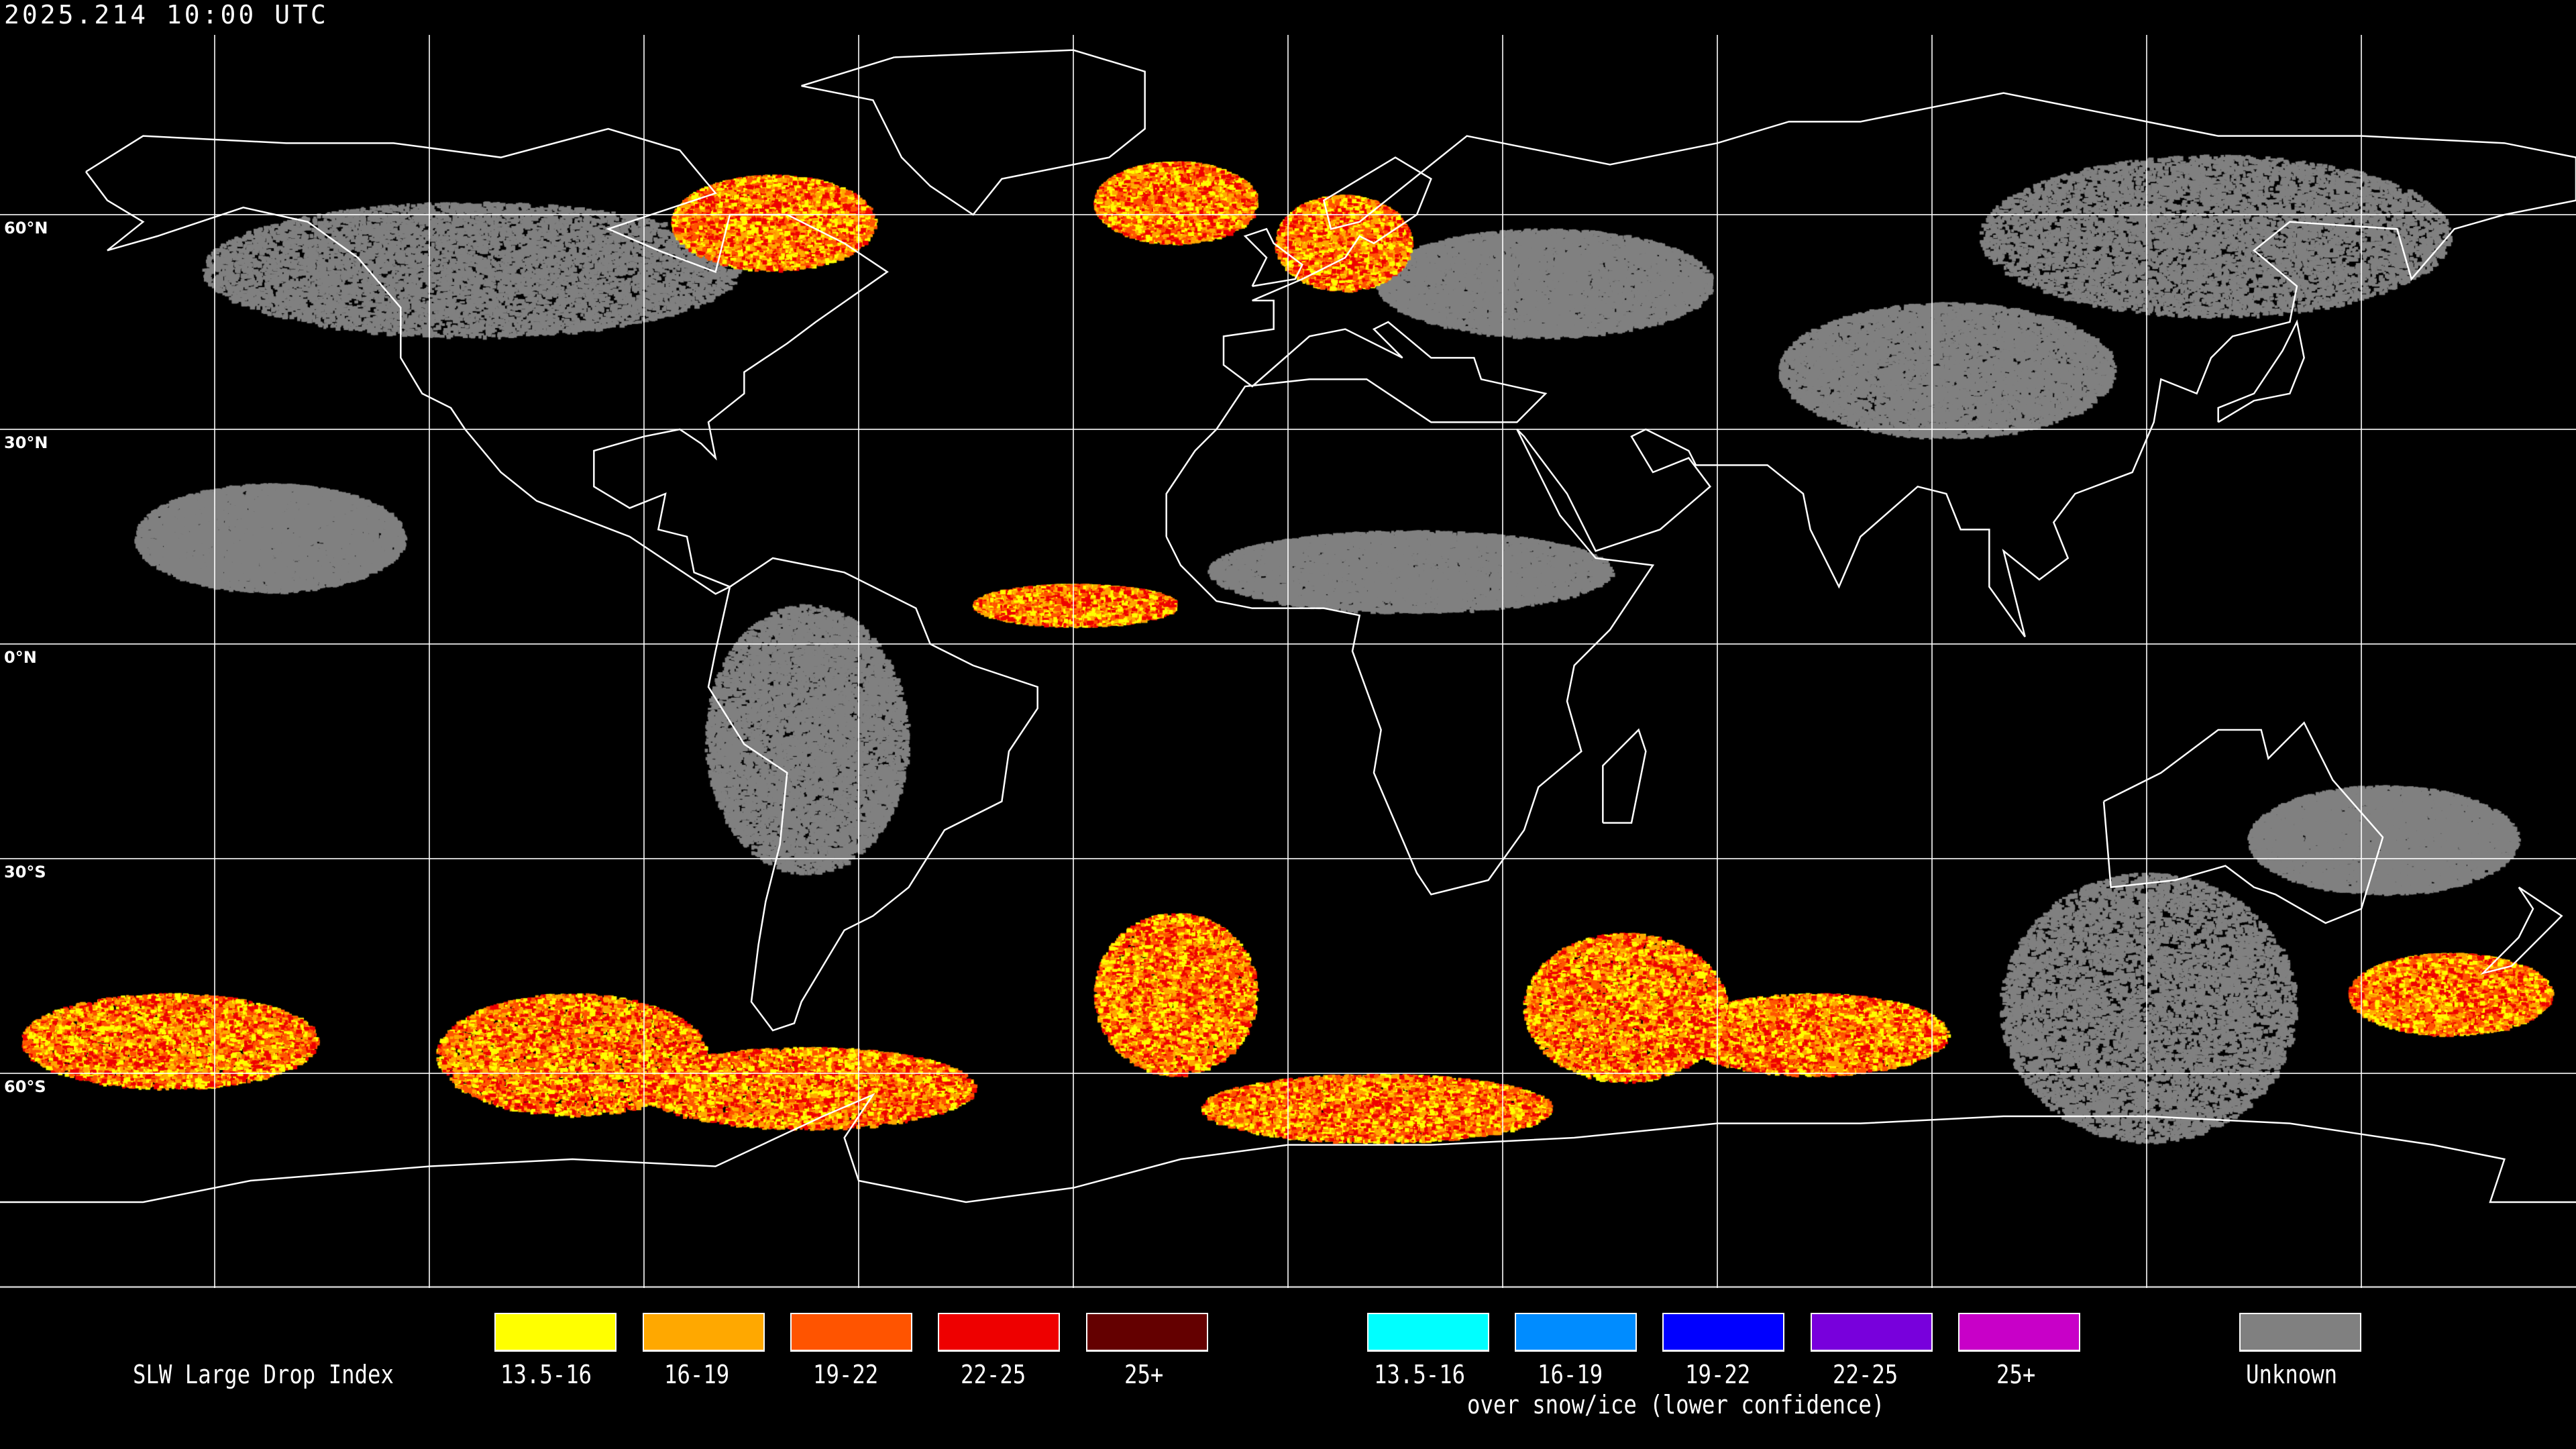  I want to click on coastline-australia, so click(2243, 822).